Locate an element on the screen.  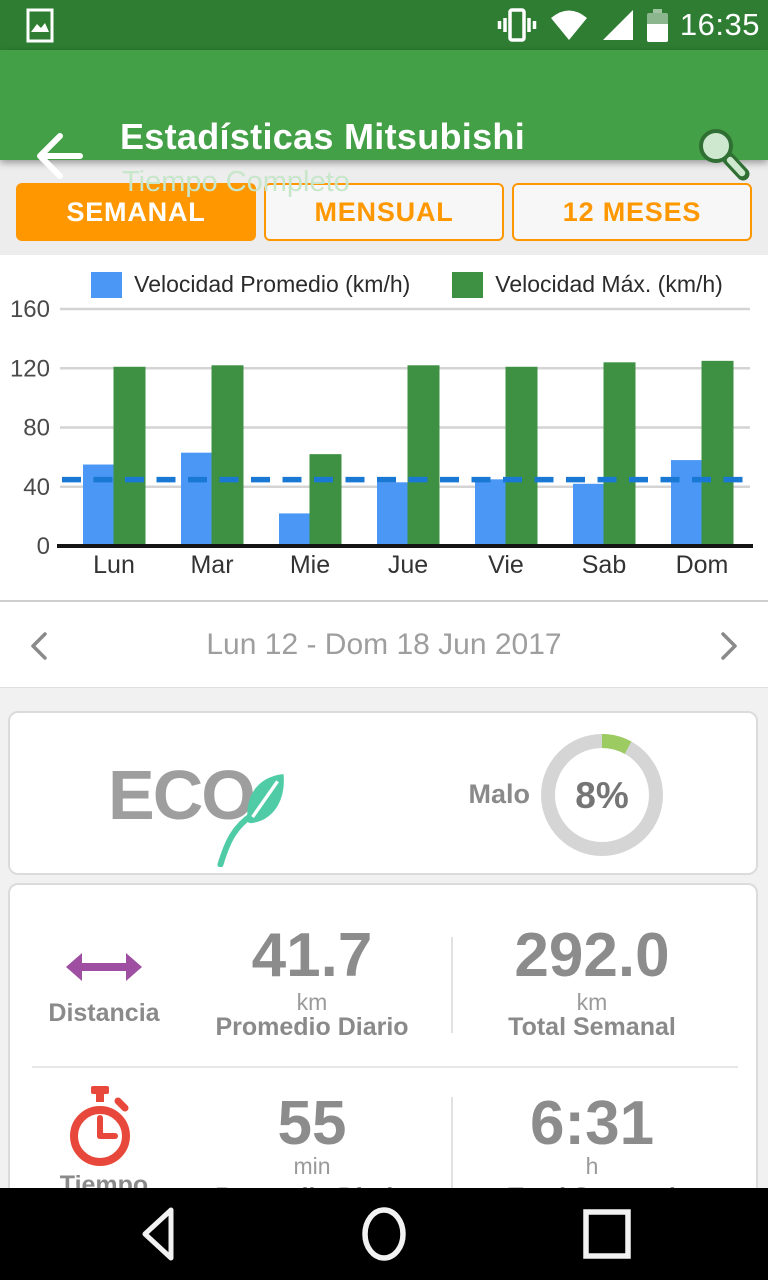
svg-text: 40 is located at coordinates (36, 487).